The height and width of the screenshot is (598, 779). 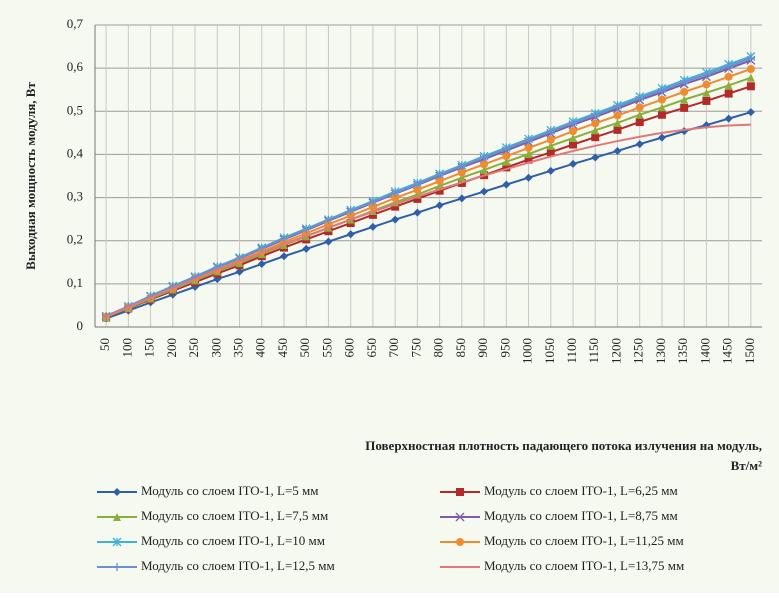 What do you see at coordinates (581, 515) in the screenshot?
I see `legend-label: Модуль со слоем ITO-1, L=8,75 мм` at bounding box center [581, 515].